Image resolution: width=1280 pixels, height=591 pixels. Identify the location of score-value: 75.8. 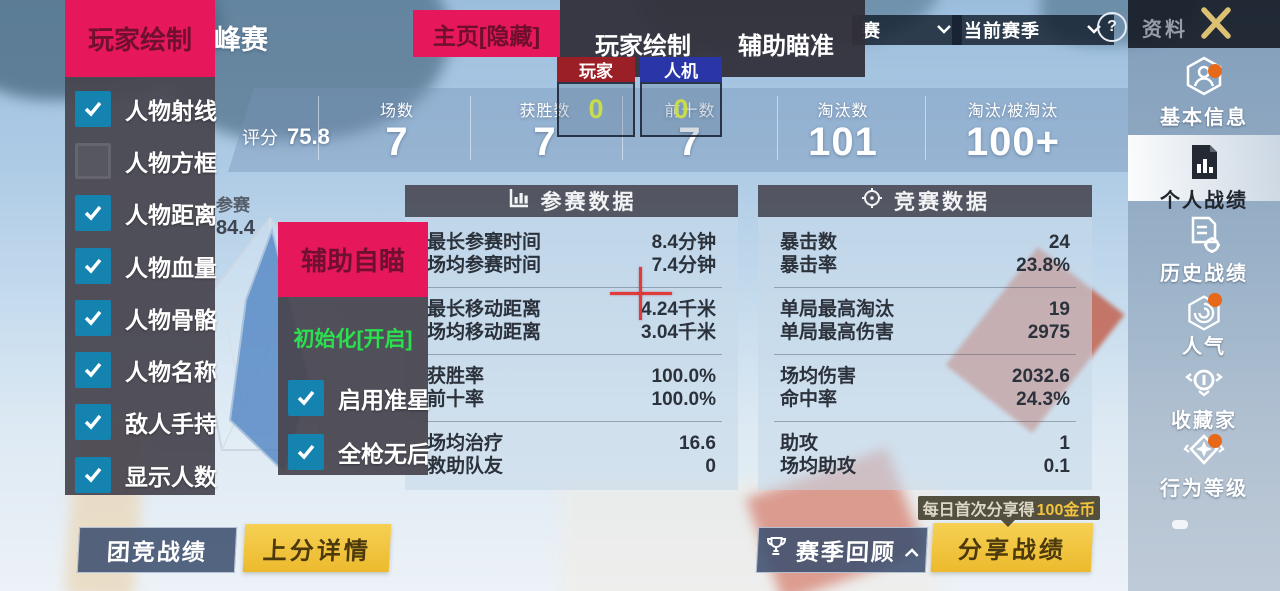
(308, 136).